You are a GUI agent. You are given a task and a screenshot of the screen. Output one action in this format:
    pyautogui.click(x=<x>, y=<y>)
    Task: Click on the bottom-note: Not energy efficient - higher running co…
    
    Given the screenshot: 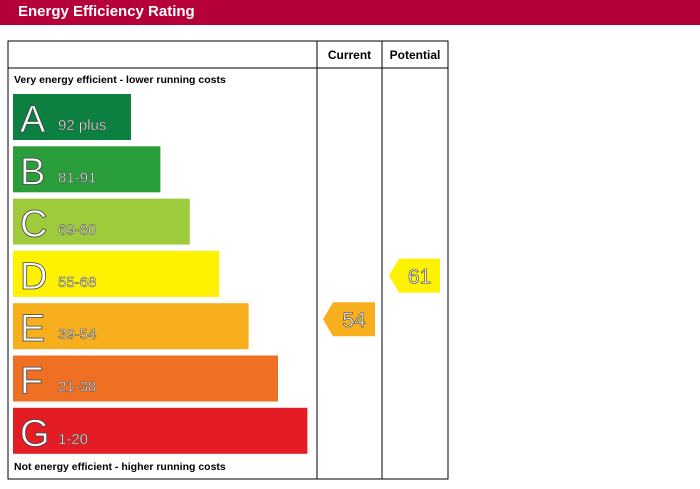 What is the action you would take?
    pyautogui.click(x=120, y=467)
    